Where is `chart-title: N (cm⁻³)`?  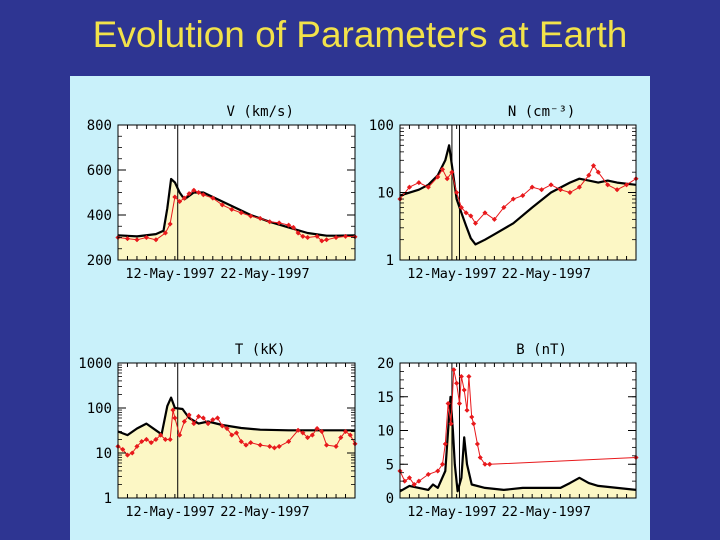 chart-title: N (cm⁻³) is located at coordinates (541, 112).